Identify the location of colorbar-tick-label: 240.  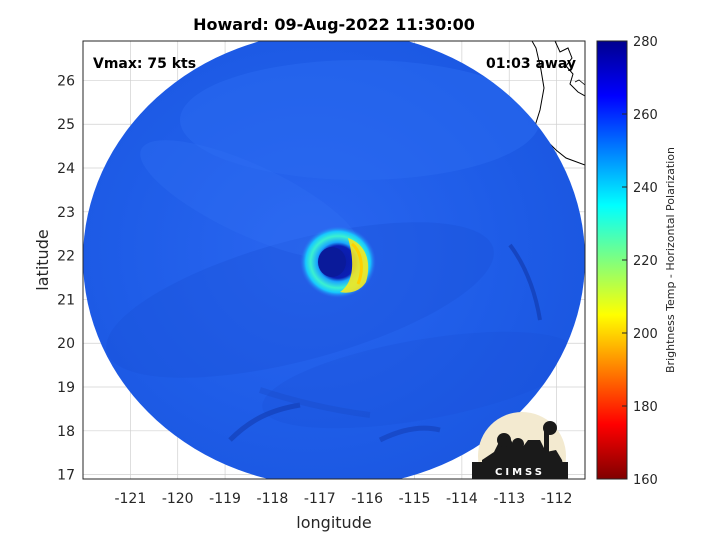
(645, 188).